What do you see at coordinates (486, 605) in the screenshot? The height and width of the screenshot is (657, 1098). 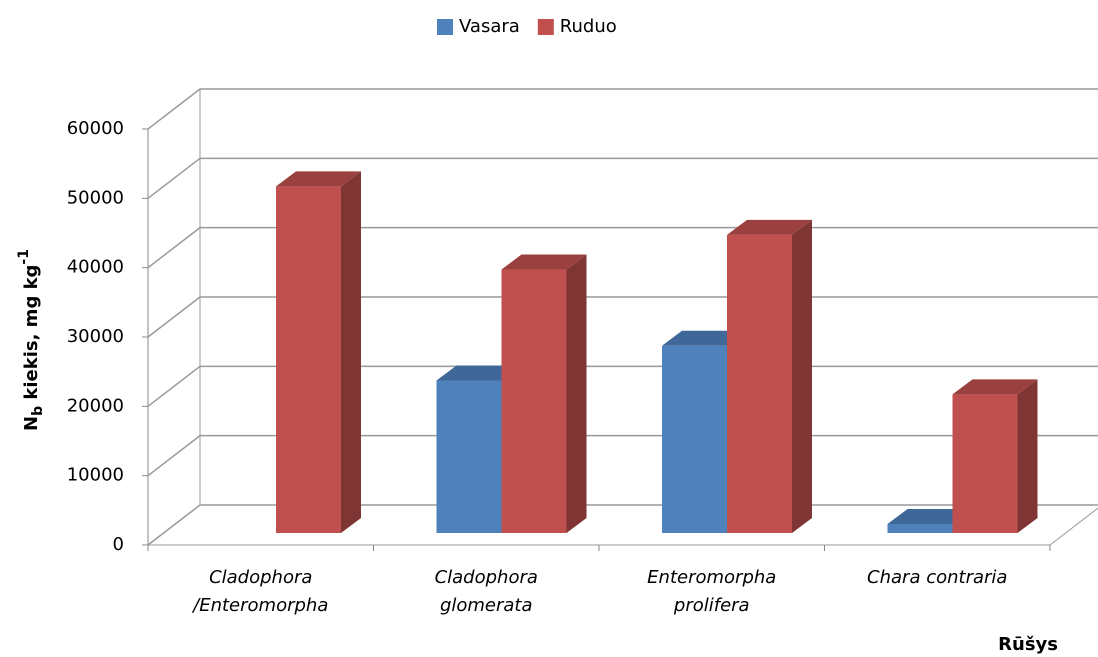 I see `x-tick-label: glomerata` at bounding box center [486, 605].